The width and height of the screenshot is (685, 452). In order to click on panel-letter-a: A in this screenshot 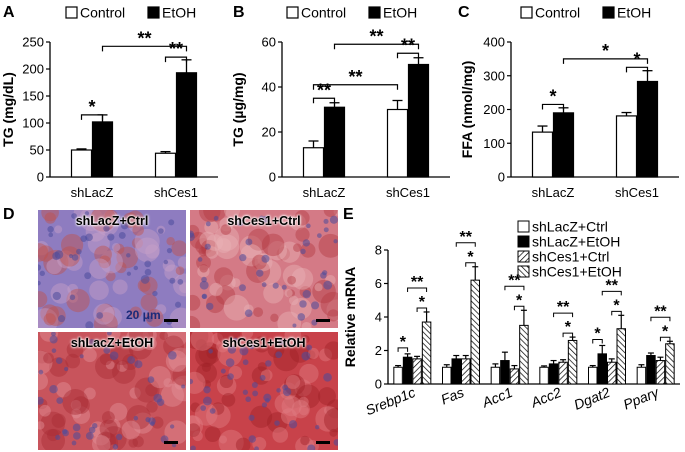, I will do `click(9, 12)`.